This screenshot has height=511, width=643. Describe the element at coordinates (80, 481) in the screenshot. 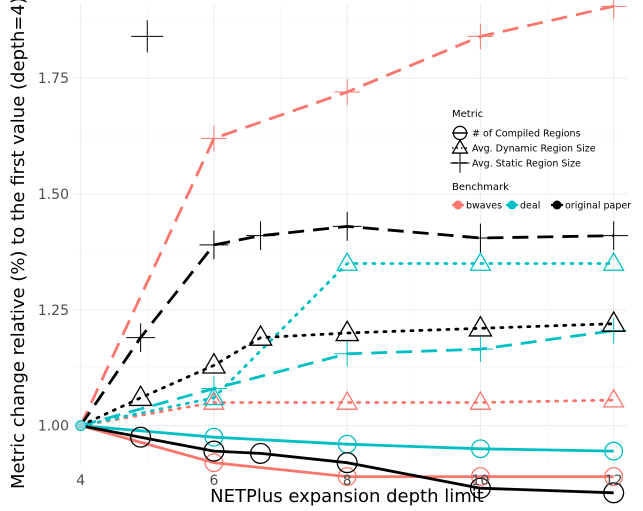

I see `x-tick-label: 4` at that location.